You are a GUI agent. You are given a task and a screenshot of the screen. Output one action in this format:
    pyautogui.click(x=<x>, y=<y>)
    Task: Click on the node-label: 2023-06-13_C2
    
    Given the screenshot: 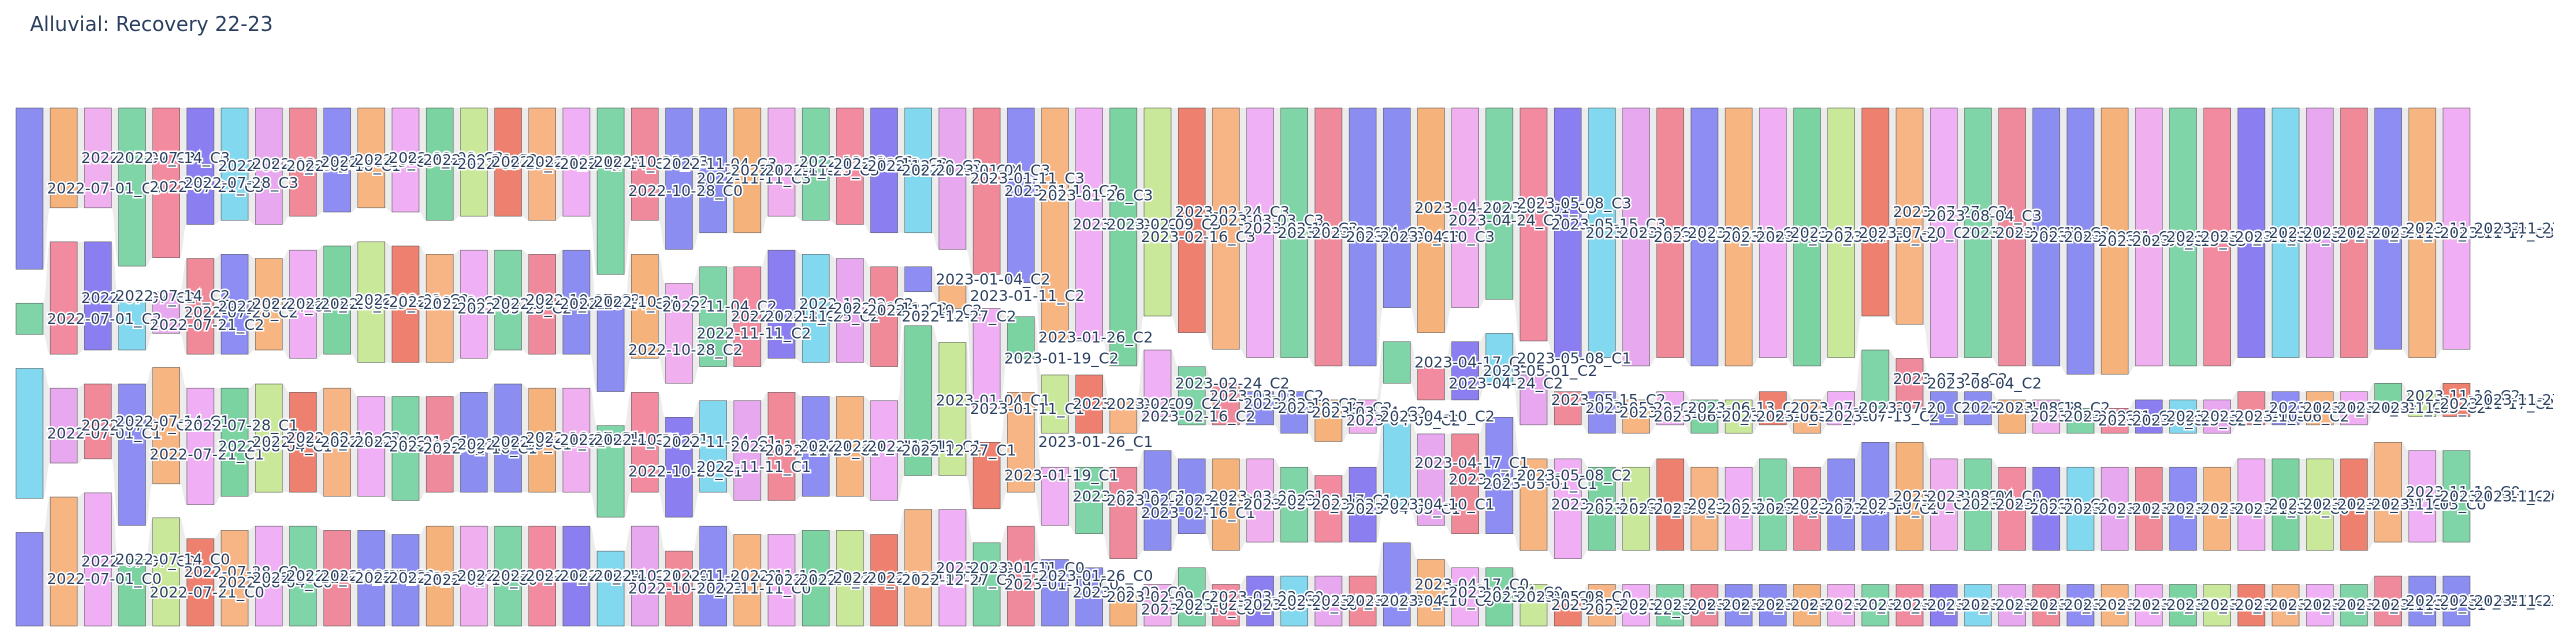 What is the action you would take?
    pyautogui.click(x=1745, y=408)
    